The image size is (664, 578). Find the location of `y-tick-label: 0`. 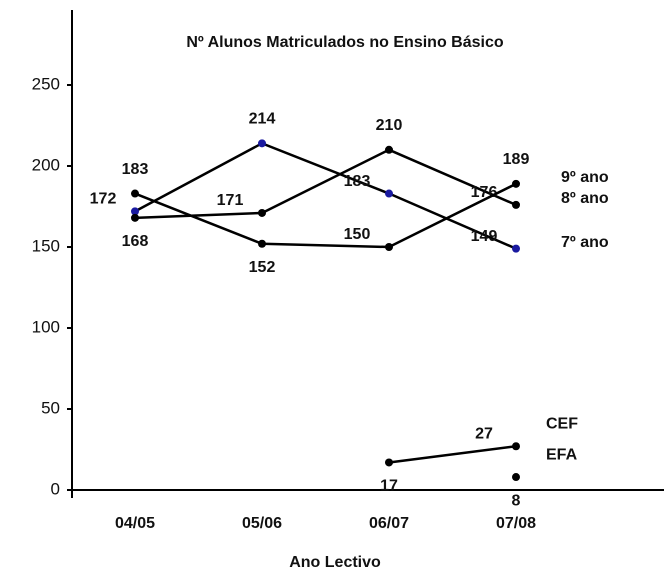

y-tick-label: 0 is located at coordinates (55, 488).